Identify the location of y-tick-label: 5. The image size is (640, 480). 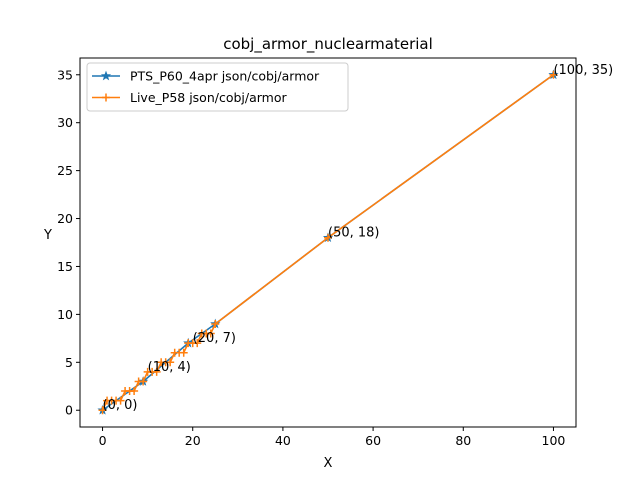
(69, 362).